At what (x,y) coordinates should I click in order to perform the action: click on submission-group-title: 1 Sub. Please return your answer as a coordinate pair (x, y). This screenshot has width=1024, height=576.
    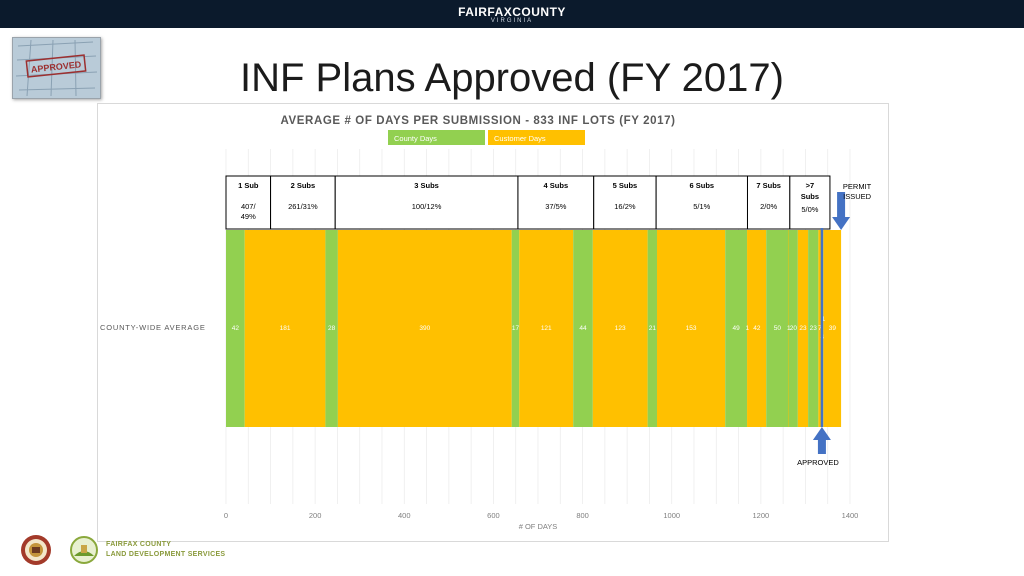
    Looking at the image, I should click on (248, 185).